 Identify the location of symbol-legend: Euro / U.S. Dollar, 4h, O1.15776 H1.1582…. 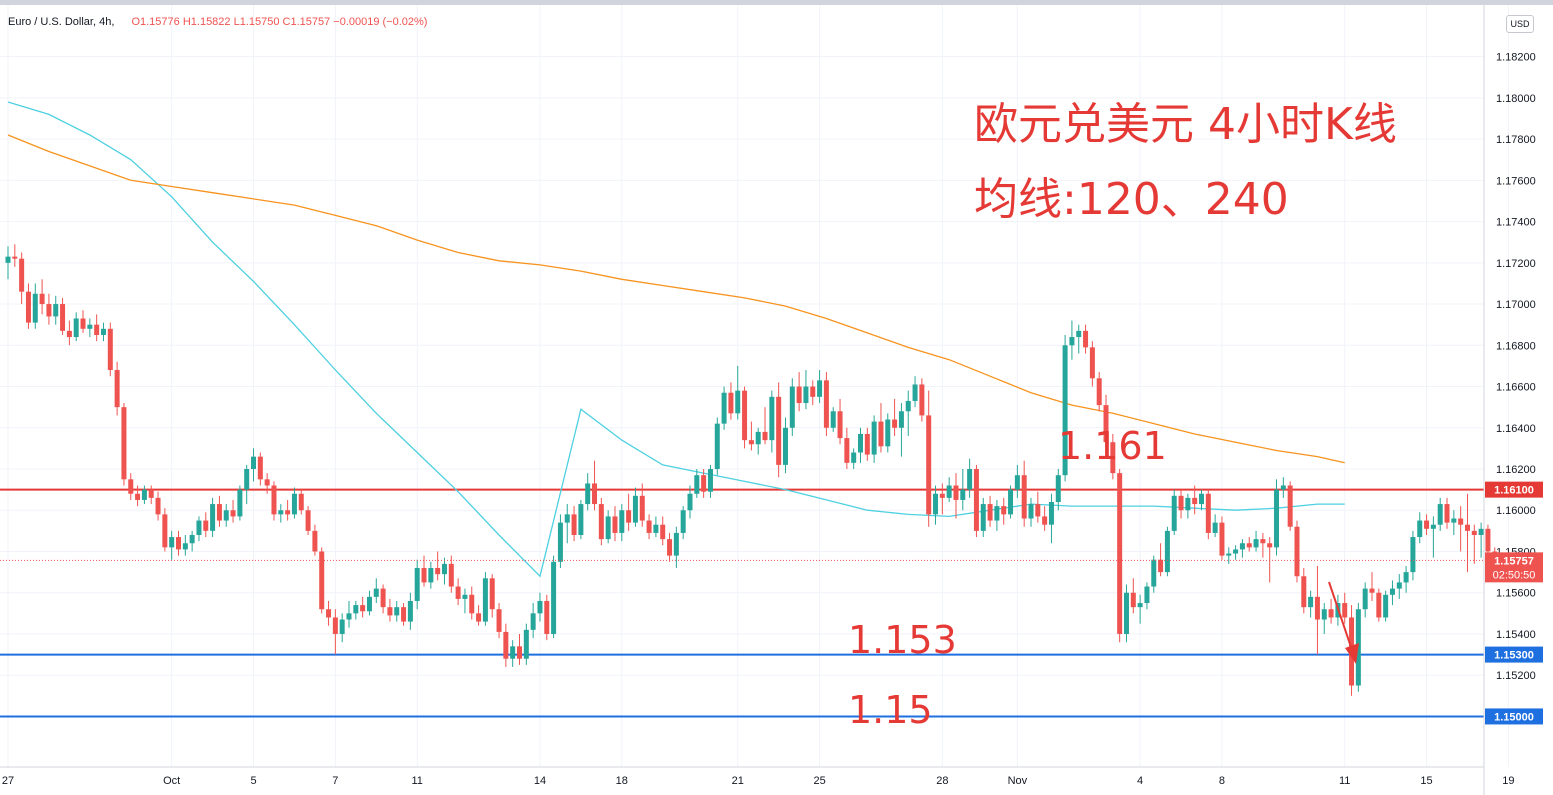
(217, 22).